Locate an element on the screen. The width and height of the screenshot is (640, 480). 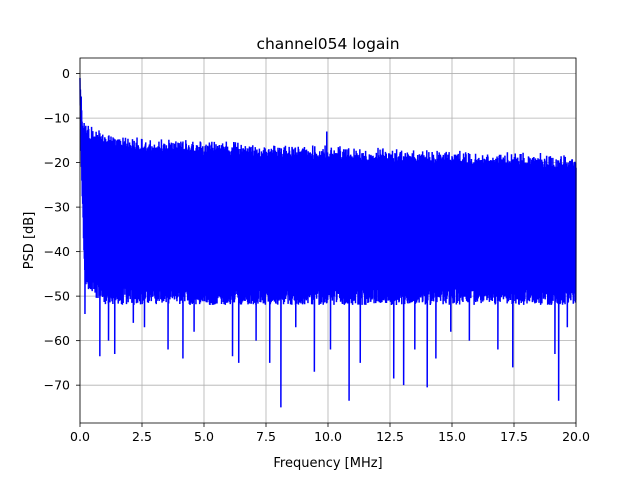
y-tick-label: −10 is located at coordinates (57, 118).